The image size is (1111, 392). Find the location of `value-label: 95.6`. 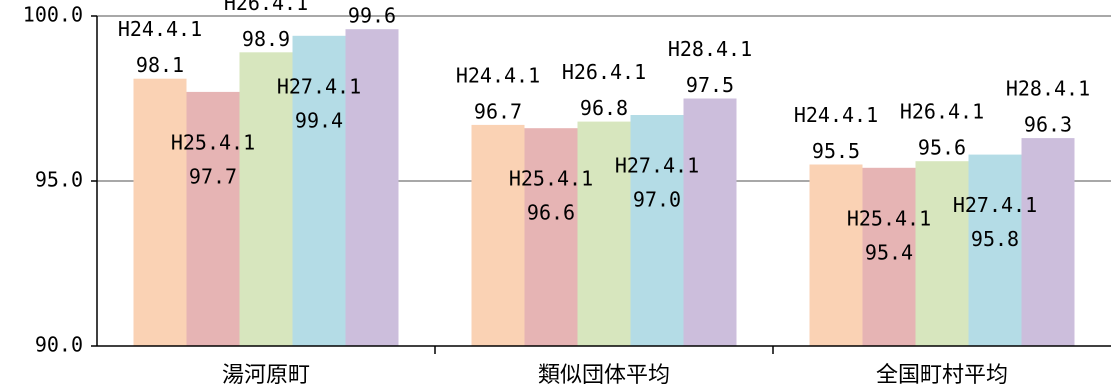

value-label: 95.6 is located at coordinates (942, 148).